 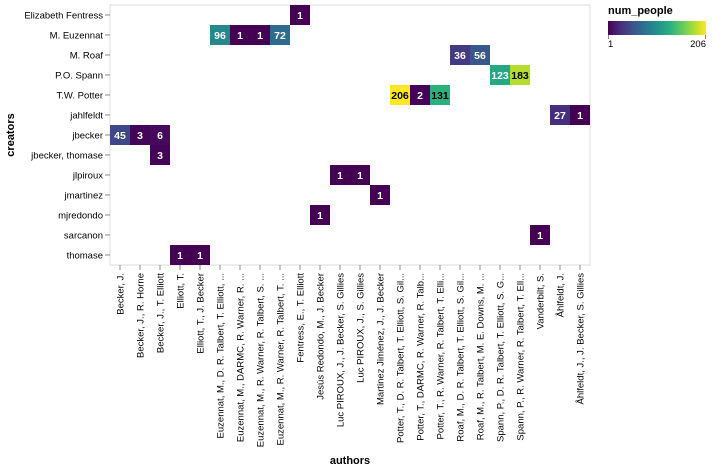 What do you see at coordinates (85, 256) in the screenshot?
I see `y-tick-label-12: thomase` at bounding box center [85, 256].